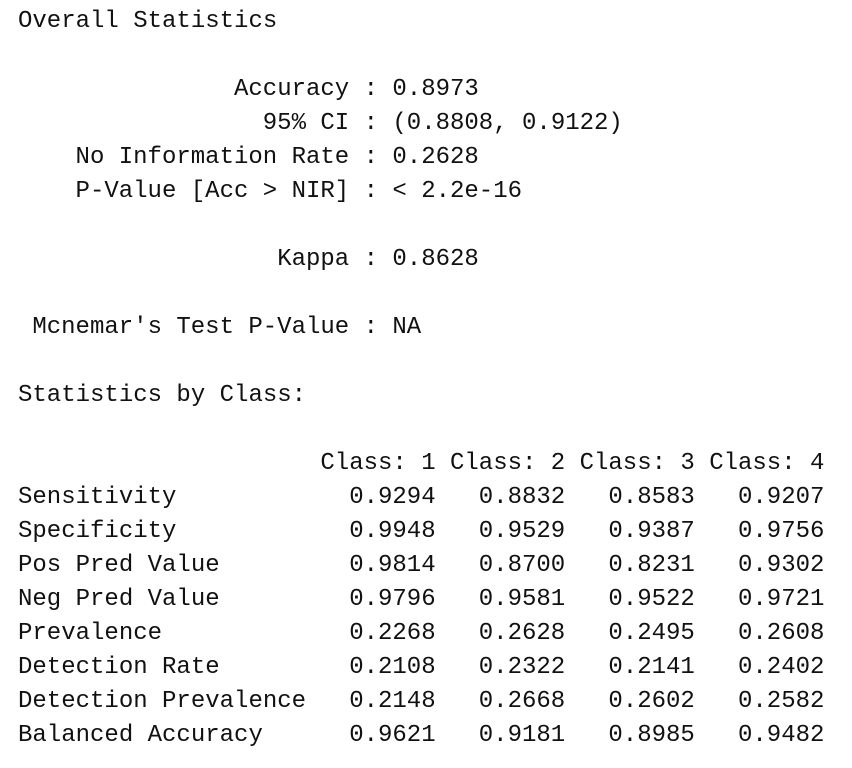 The width and height of the screenshot is (852, 768). I want to click on cell-value: 0.2628, so click(522, 633).